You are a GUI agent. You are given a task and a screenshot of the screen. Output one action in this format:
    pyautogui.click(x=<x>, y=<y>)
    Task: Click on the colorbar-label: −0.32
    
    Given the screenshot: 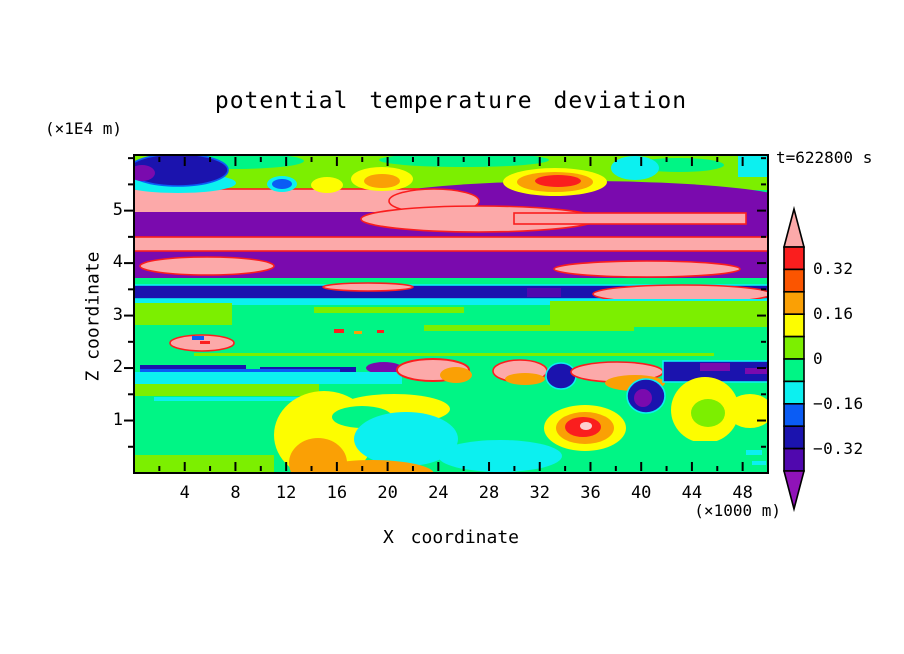 What is the action you would take?
    pyautogui.click(x=838, y=448)
    